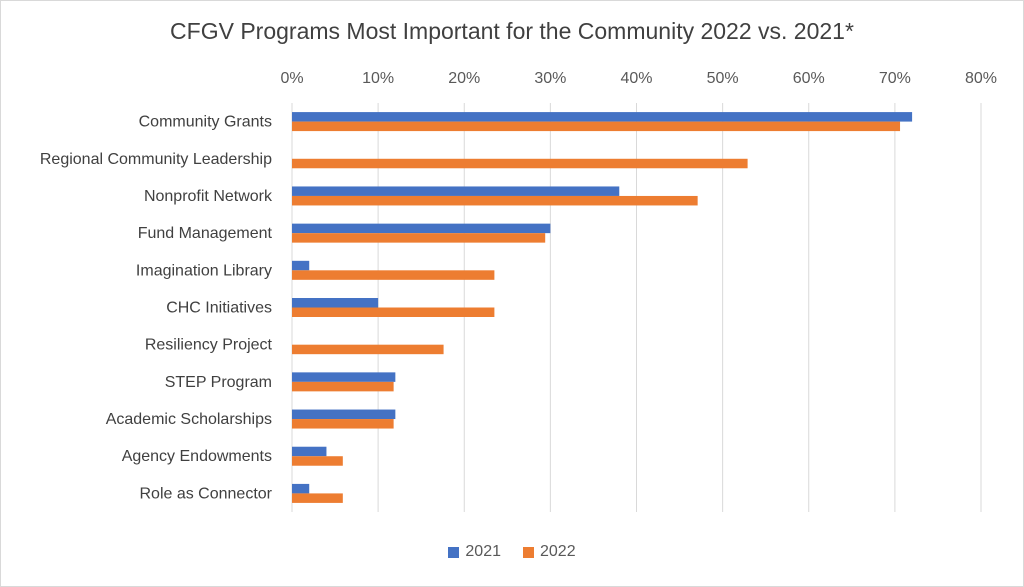 Image resolution: width=1024 pixels, height=587 pixels. What do you see at coordinates (558, 551) in the screenshot?
I see `legend-label: 2022` at bounding box center [558, 551].